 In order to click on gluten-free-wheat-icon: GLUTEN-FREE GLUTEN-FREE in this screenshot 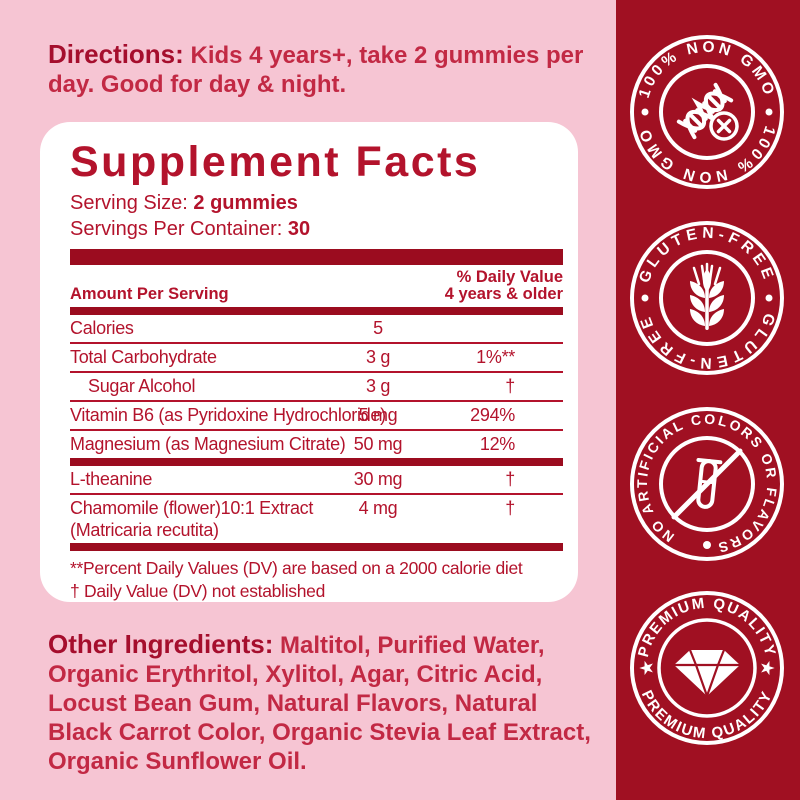, I will do `click(707, 298)`.